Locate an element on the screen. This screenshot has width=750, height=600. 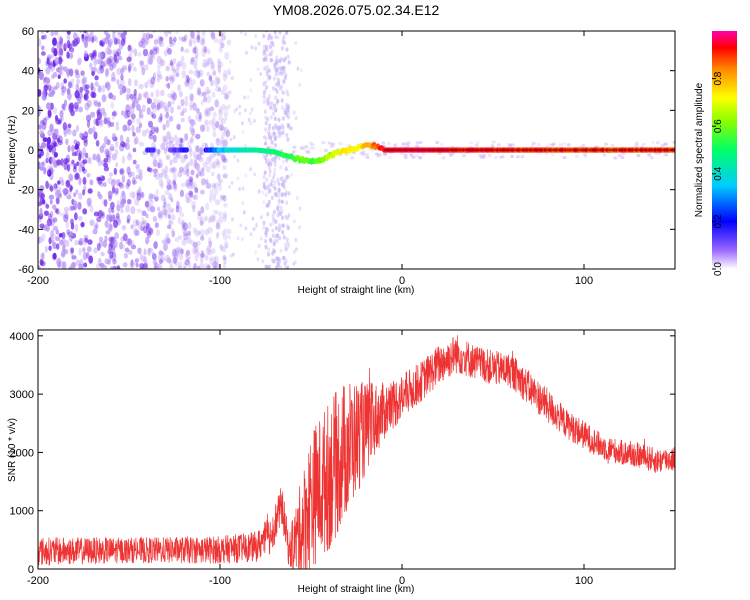
spectrogram-trace-cell is located at coordinates (153, 150).